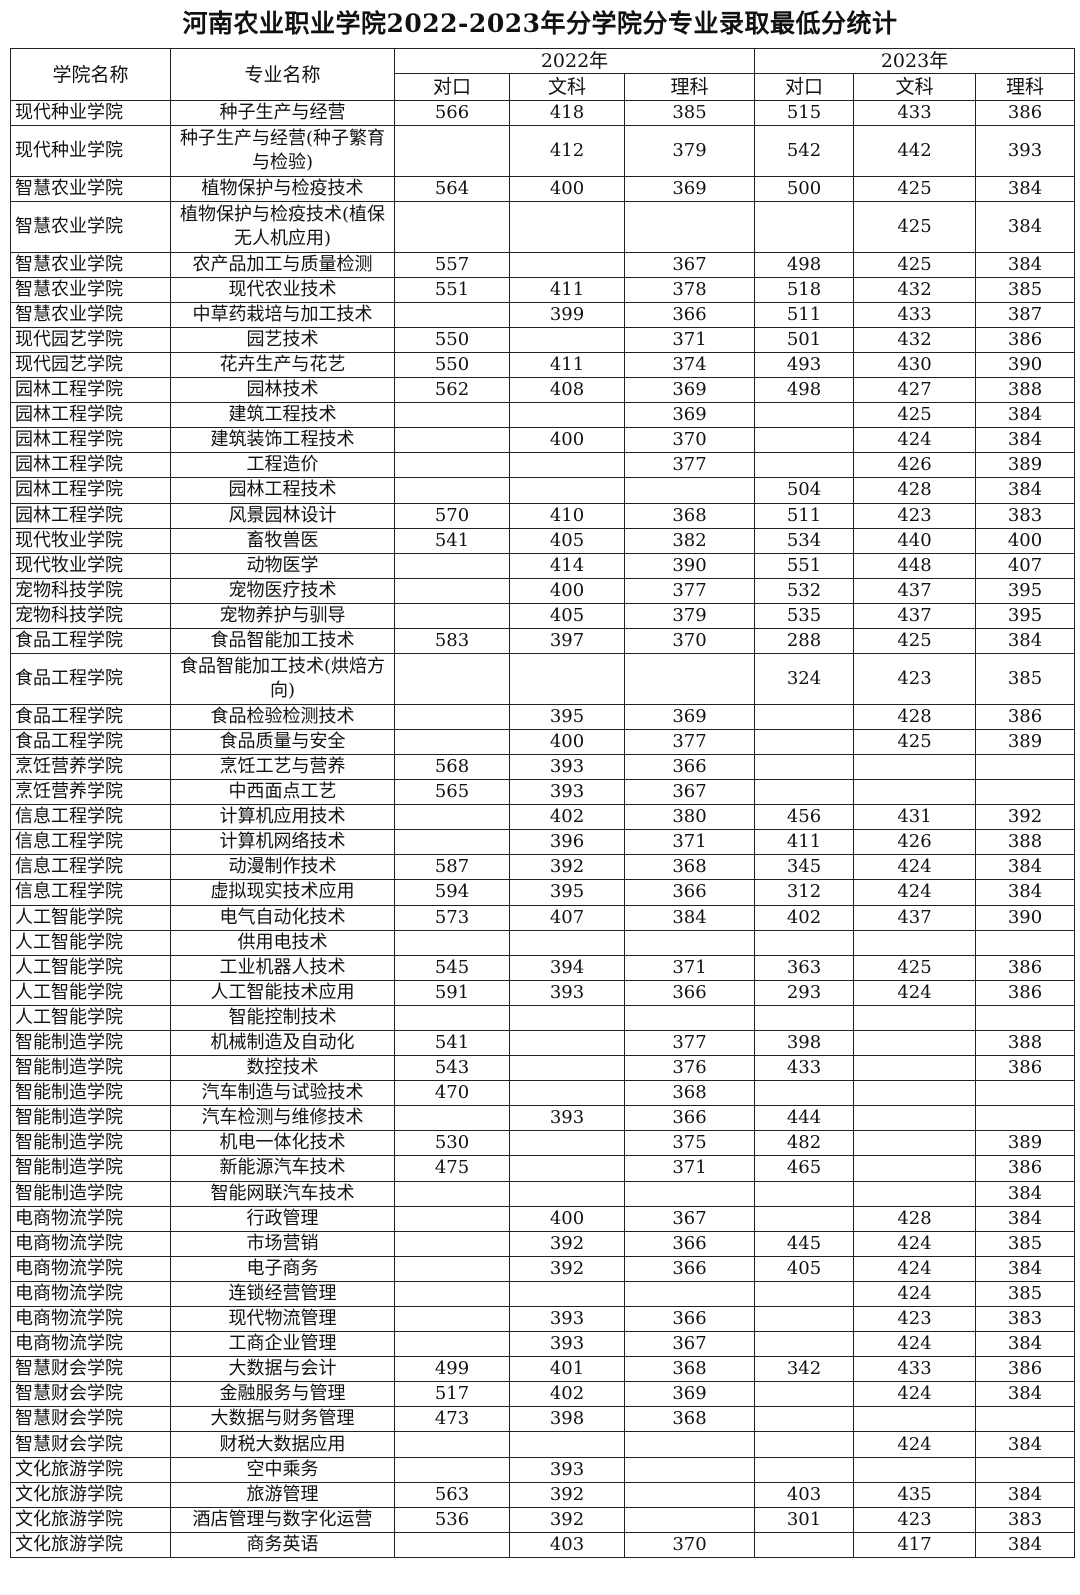  What do you see at coordinates (915, 314) in the screenshot?
I see `score-2023-wenke: 433` at bounding box center [915, 314].